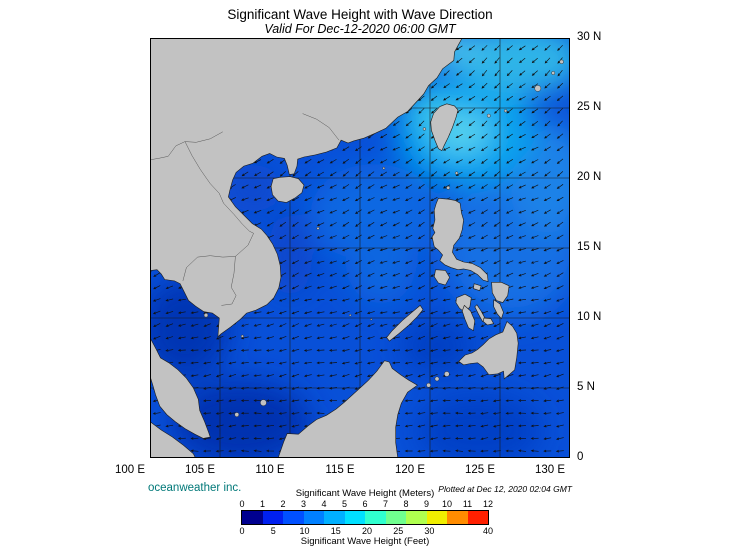 This screenshot has width=755, height=560. I want to click on y-tick-label: 30 N, so click(589, 37).